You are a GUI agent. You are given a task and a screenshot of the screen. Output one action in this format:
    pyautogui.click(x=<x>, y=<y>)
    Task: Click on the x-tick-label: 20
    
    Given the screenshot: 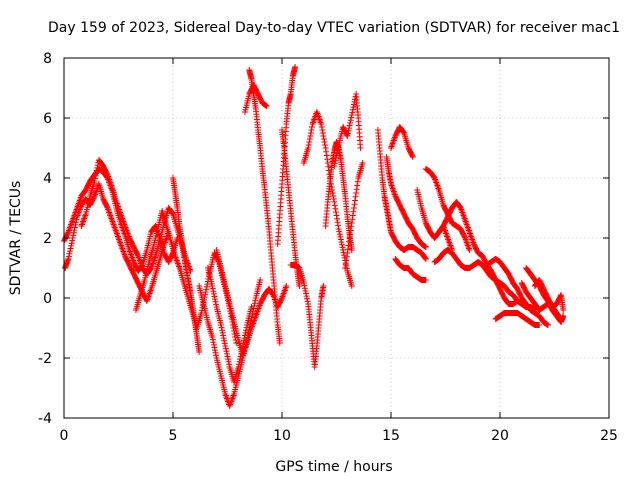 What is the action you would take?
    pyautogui.click(x=500, y=436)
    